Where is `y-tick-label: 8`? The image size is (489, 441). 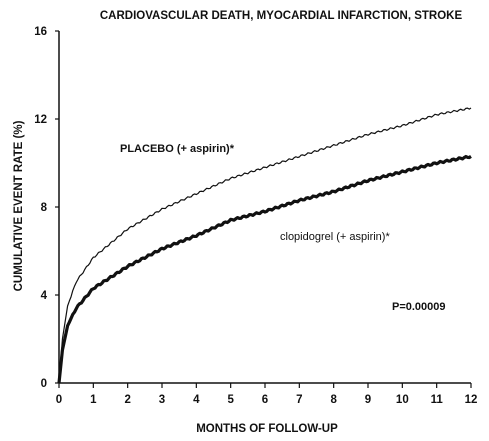 y-tick-label: 8 is located at coordinates (44, 208).